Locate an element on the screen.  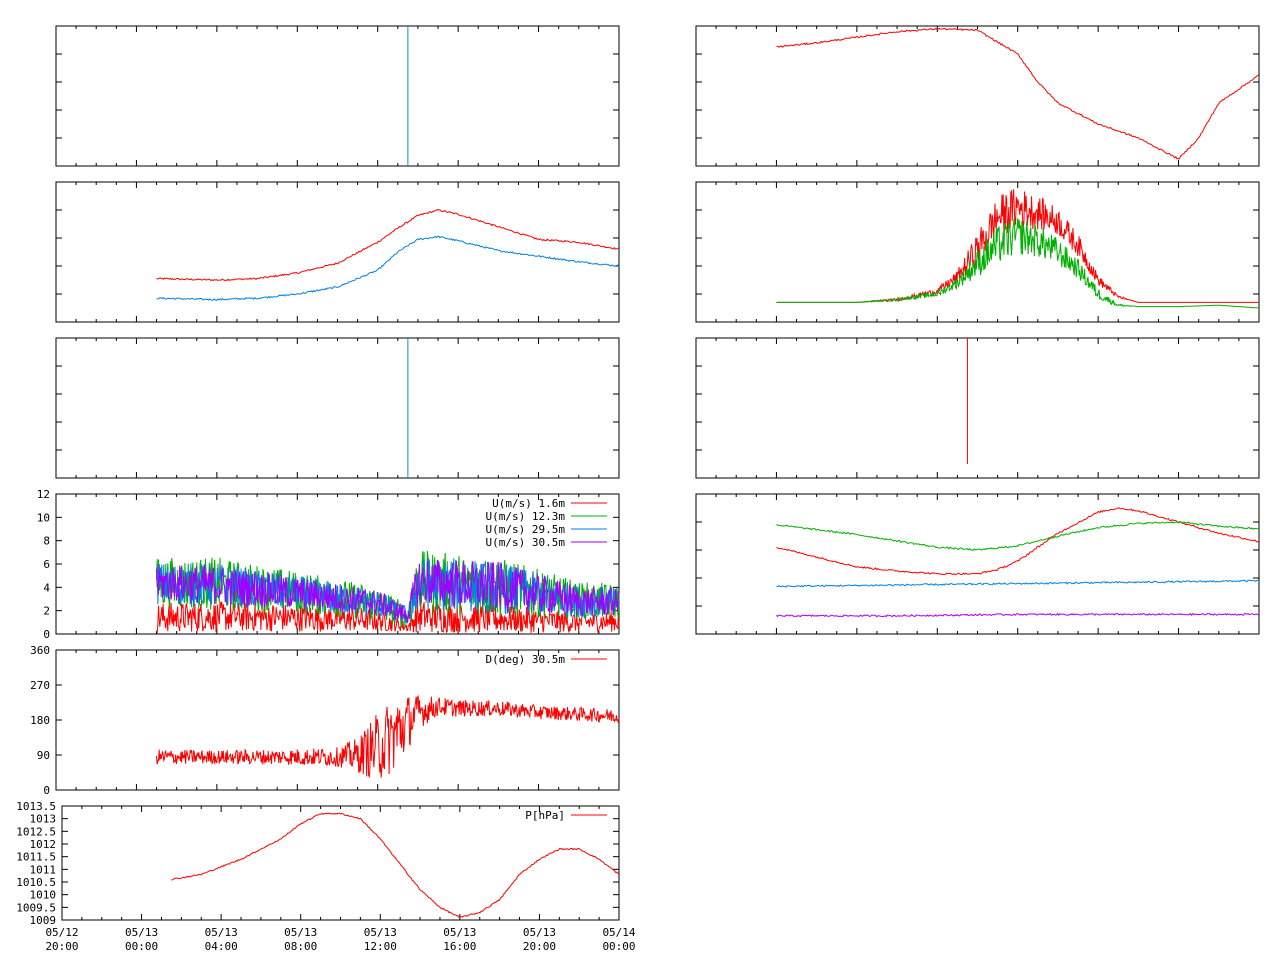
left-6-legend-label: P[hPa] is located at coordinates (545, 815).